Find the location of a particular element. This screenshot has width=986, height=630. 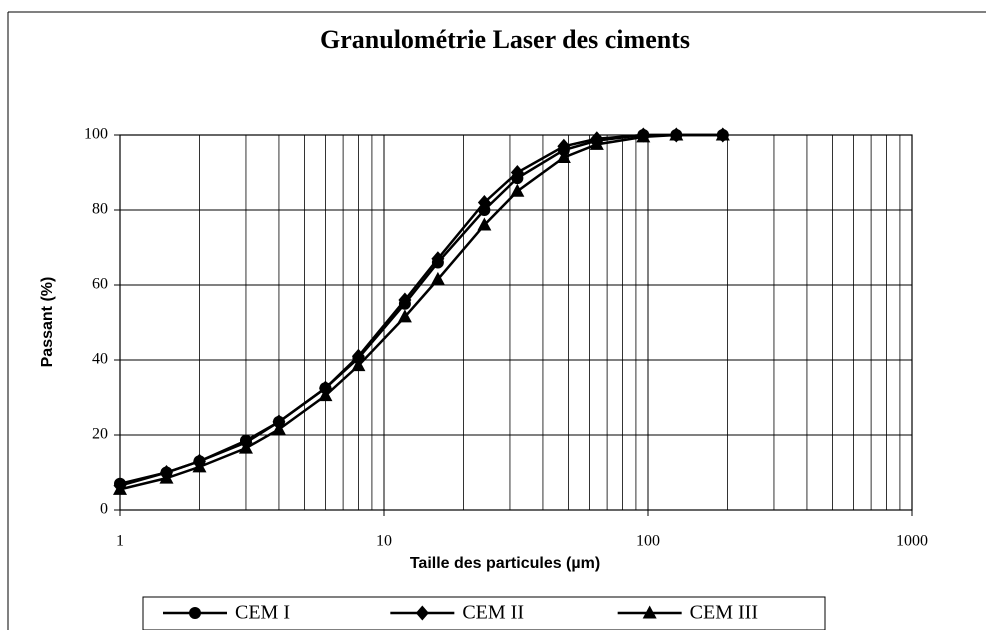

legend-label: CEM II is located at coordinates (493, 613).